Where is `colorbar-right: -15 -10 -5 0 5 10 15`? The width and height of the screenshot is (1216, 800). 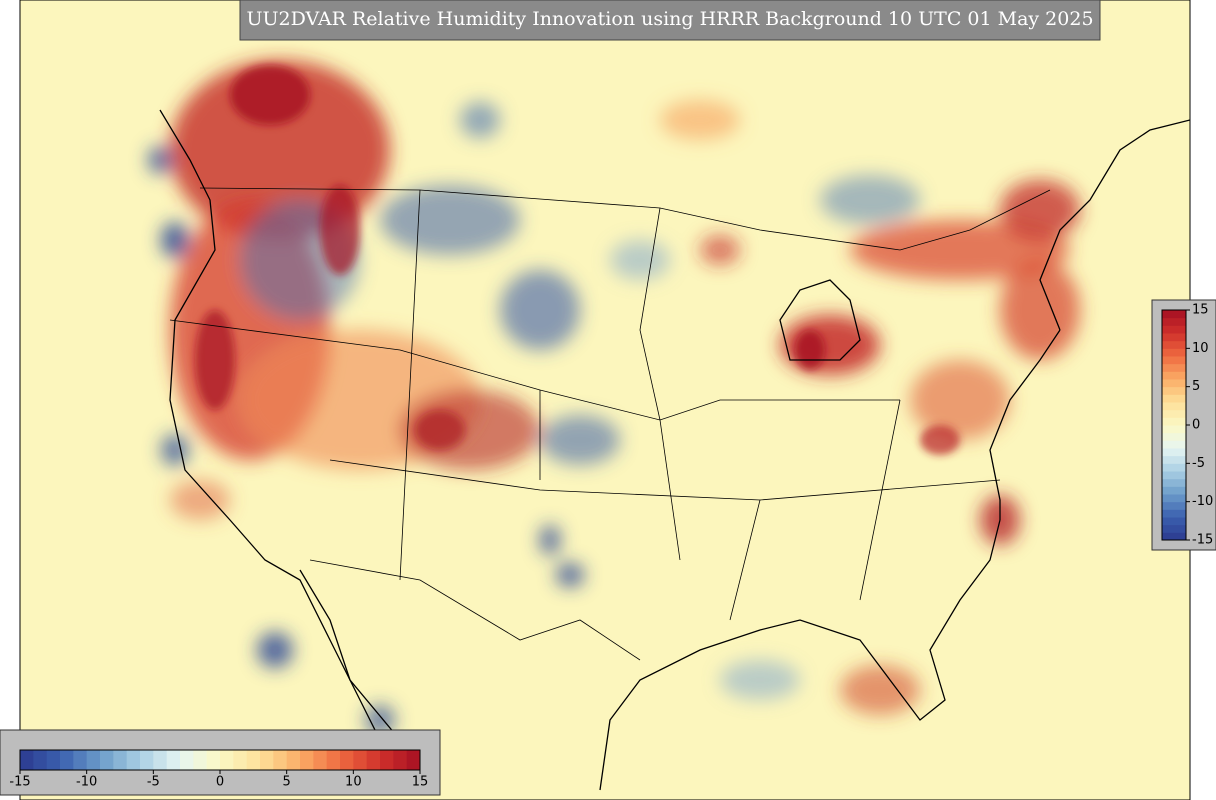 colorbar-right: -15 -10 -5 0 5 10 15 is located at coordinates (1187, 425).